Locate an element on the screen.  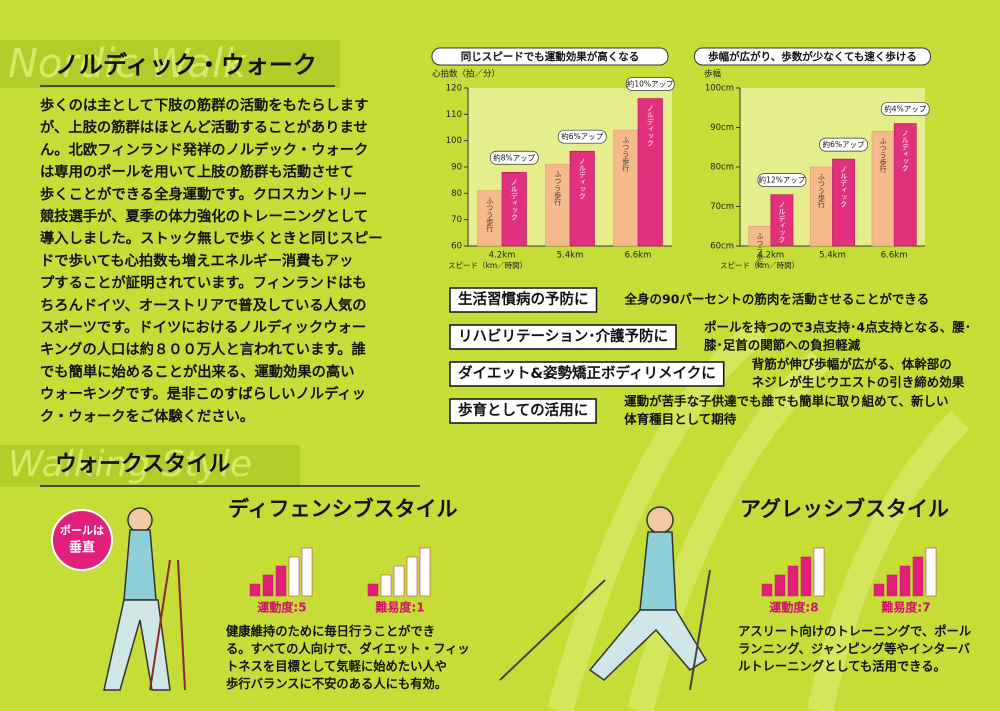
annotation: 約10%アップ is located at coordinates (650, 84).